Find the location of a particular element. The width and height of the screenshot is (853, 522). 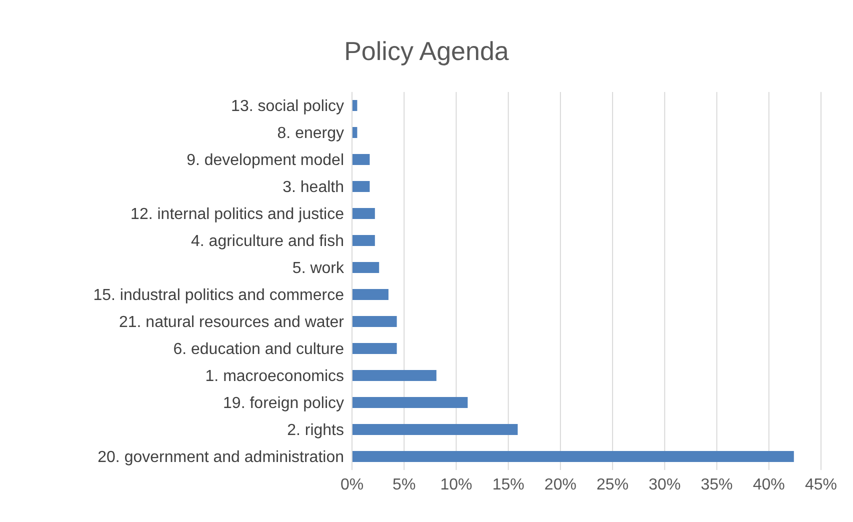

y-tick-label: 6. education and culture is located at coordinates (258, 349).